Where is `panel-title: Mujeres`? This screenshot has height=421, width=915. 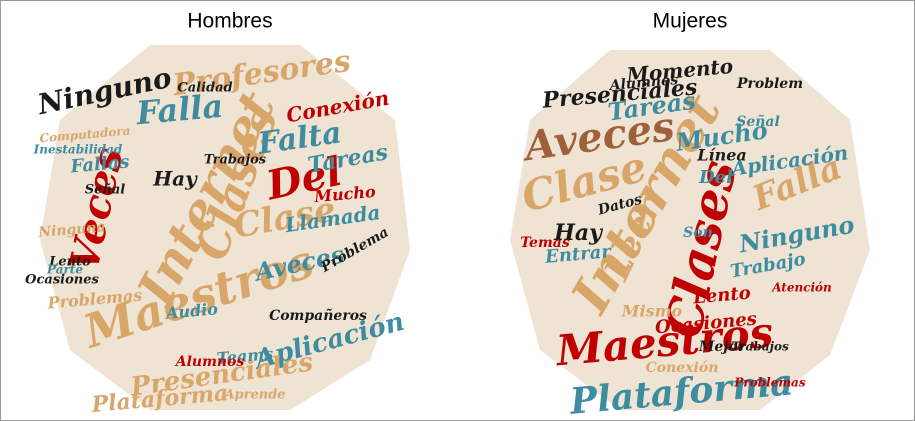 panel-title: Mujeres is located at coordinates (690, 21).